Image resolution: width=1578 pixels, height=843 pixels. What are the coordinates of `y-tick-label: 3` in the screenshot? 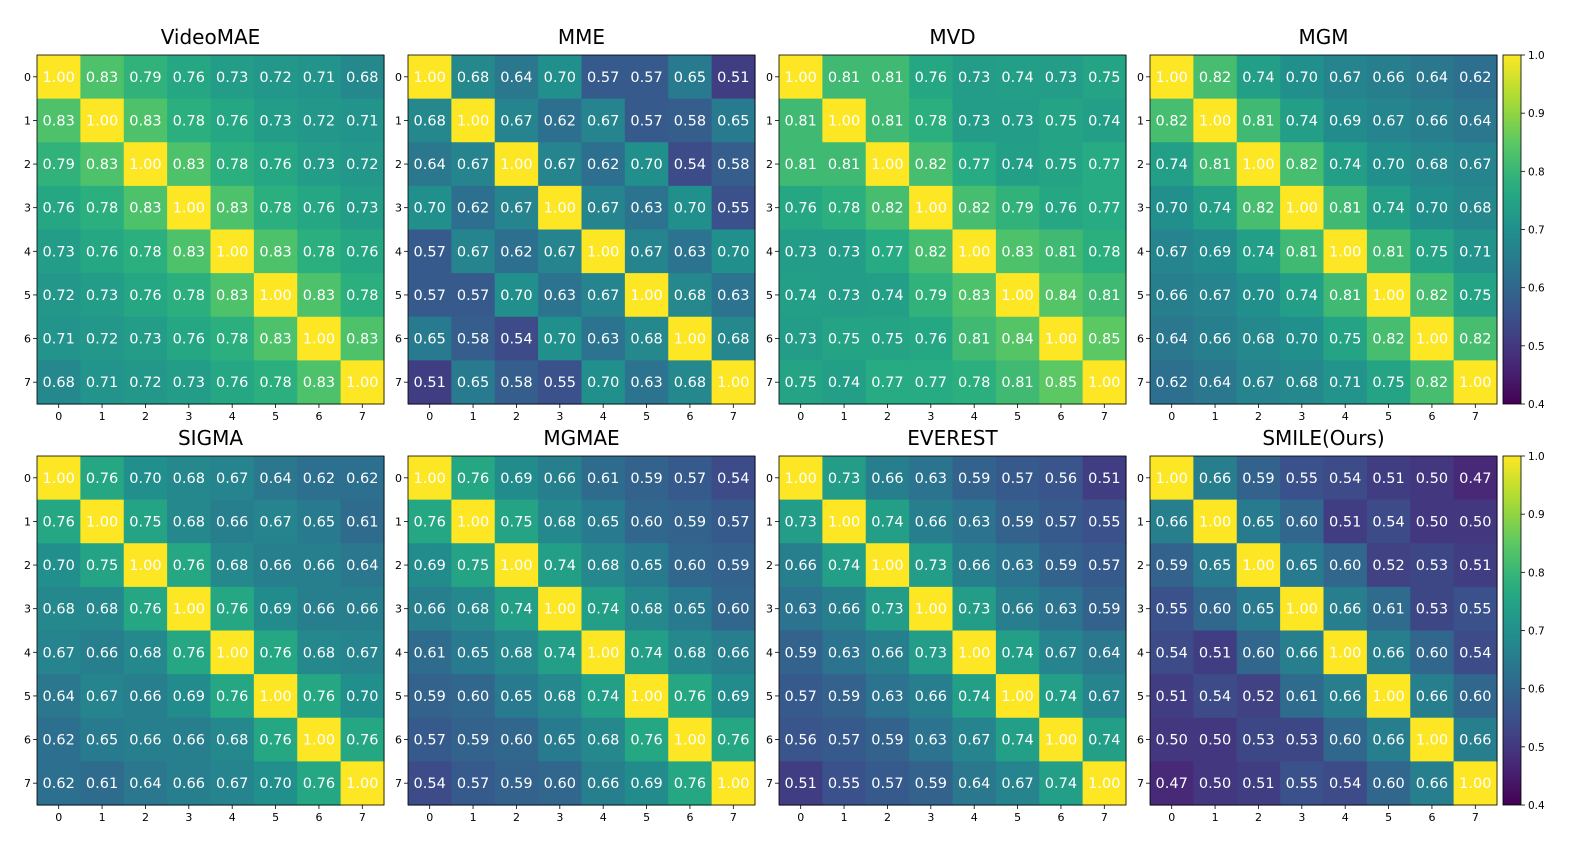 It's located at (398, 208).